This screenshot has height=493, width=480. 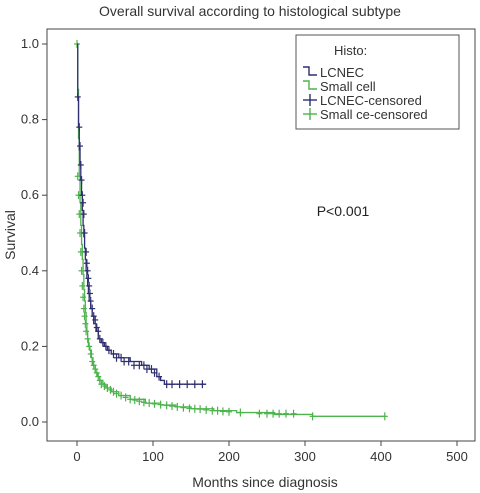 I want to click on legend-item-lcnec: LCNEC, so click(x=333, y=72).